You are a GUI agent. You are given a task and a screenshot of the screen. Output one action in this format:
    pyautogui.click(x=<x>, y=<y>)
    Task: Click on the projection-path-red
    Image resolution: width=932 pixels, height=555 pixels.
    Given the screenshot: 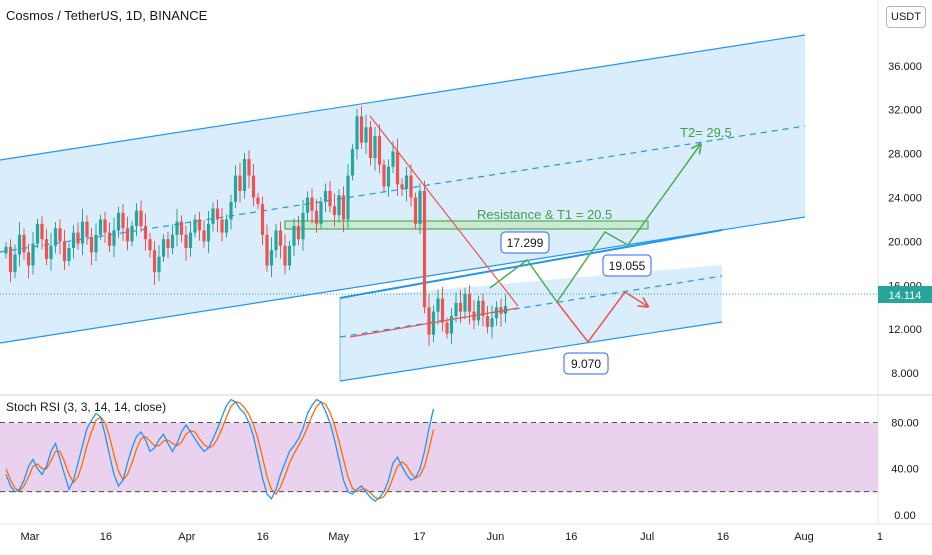 What is the action you would take?
    pyautogui.click(x=601, y=317)
    